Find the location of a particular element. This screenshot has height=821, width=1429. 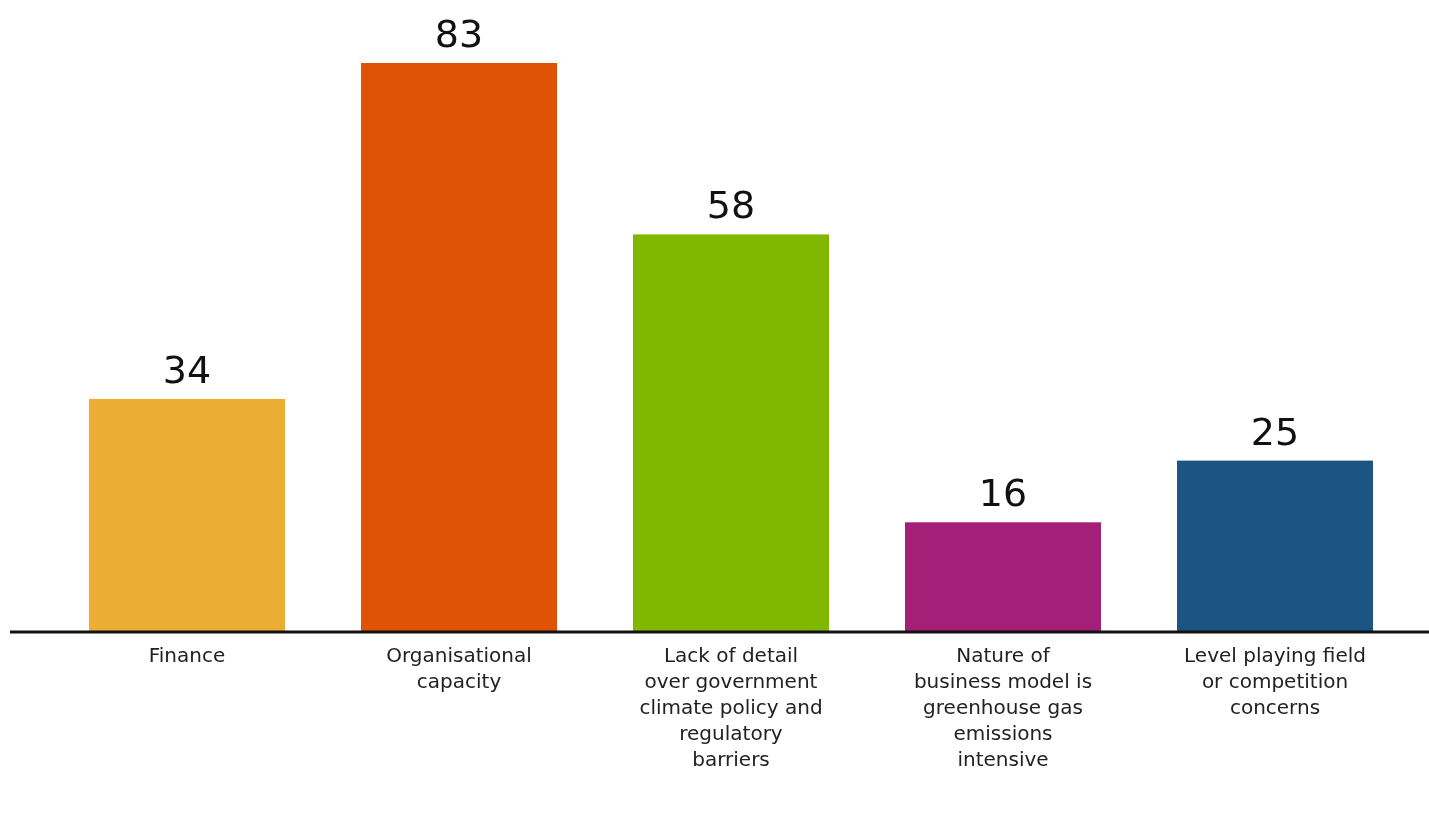

x-tick-label: Finance is located at coordinates (187, 655).